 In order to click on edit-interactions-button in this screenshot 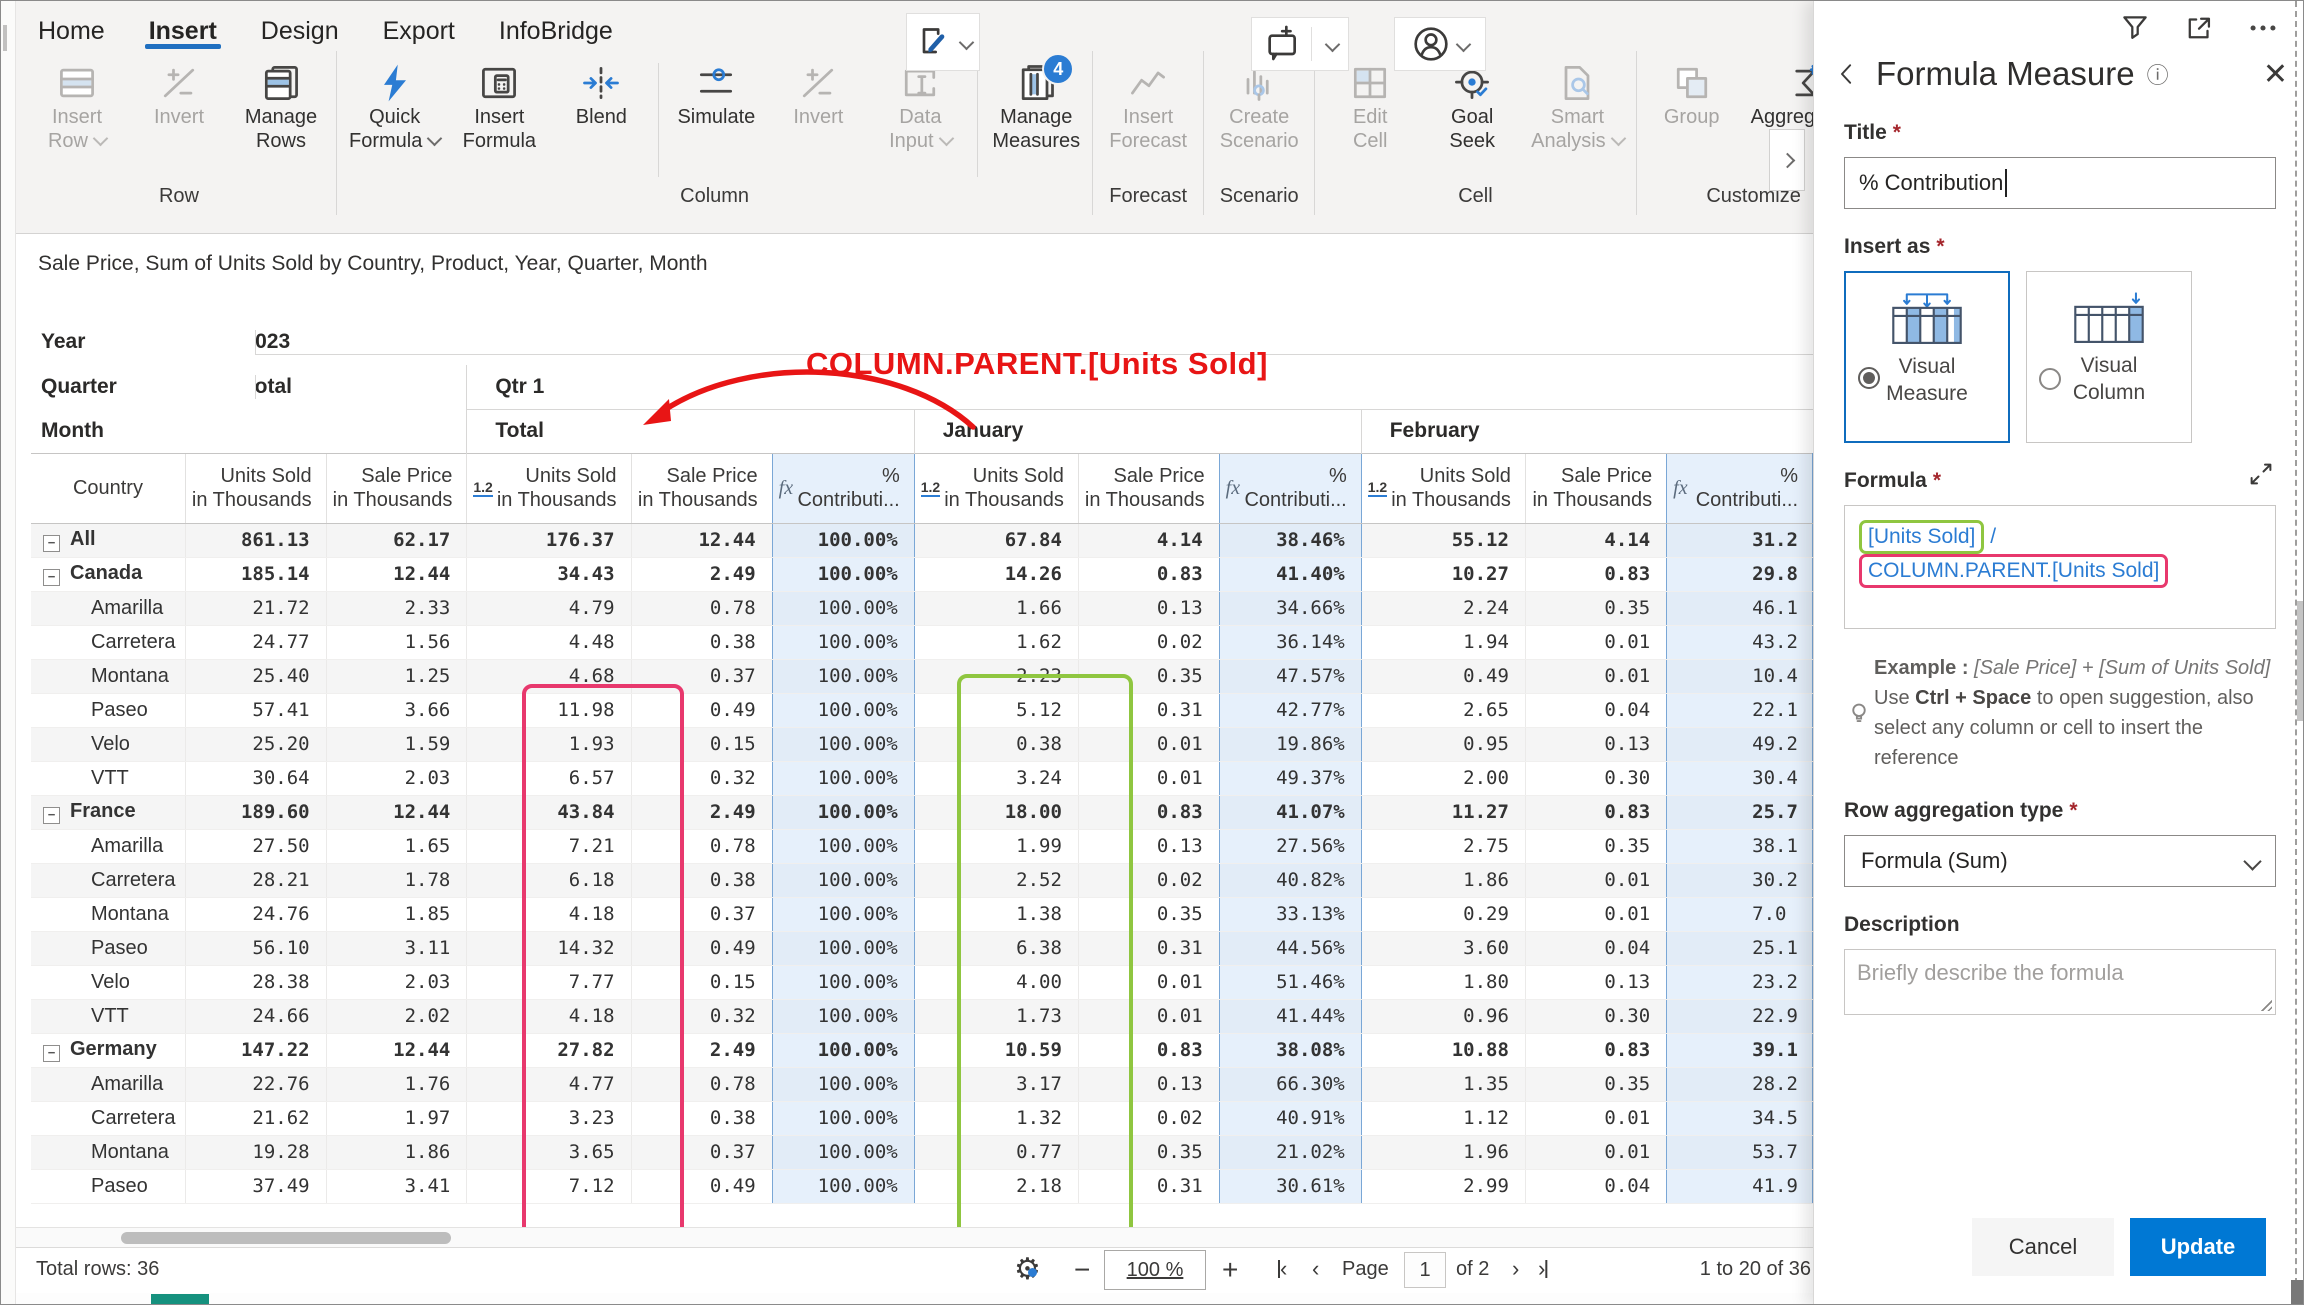, I will do `click(943, 42)`.